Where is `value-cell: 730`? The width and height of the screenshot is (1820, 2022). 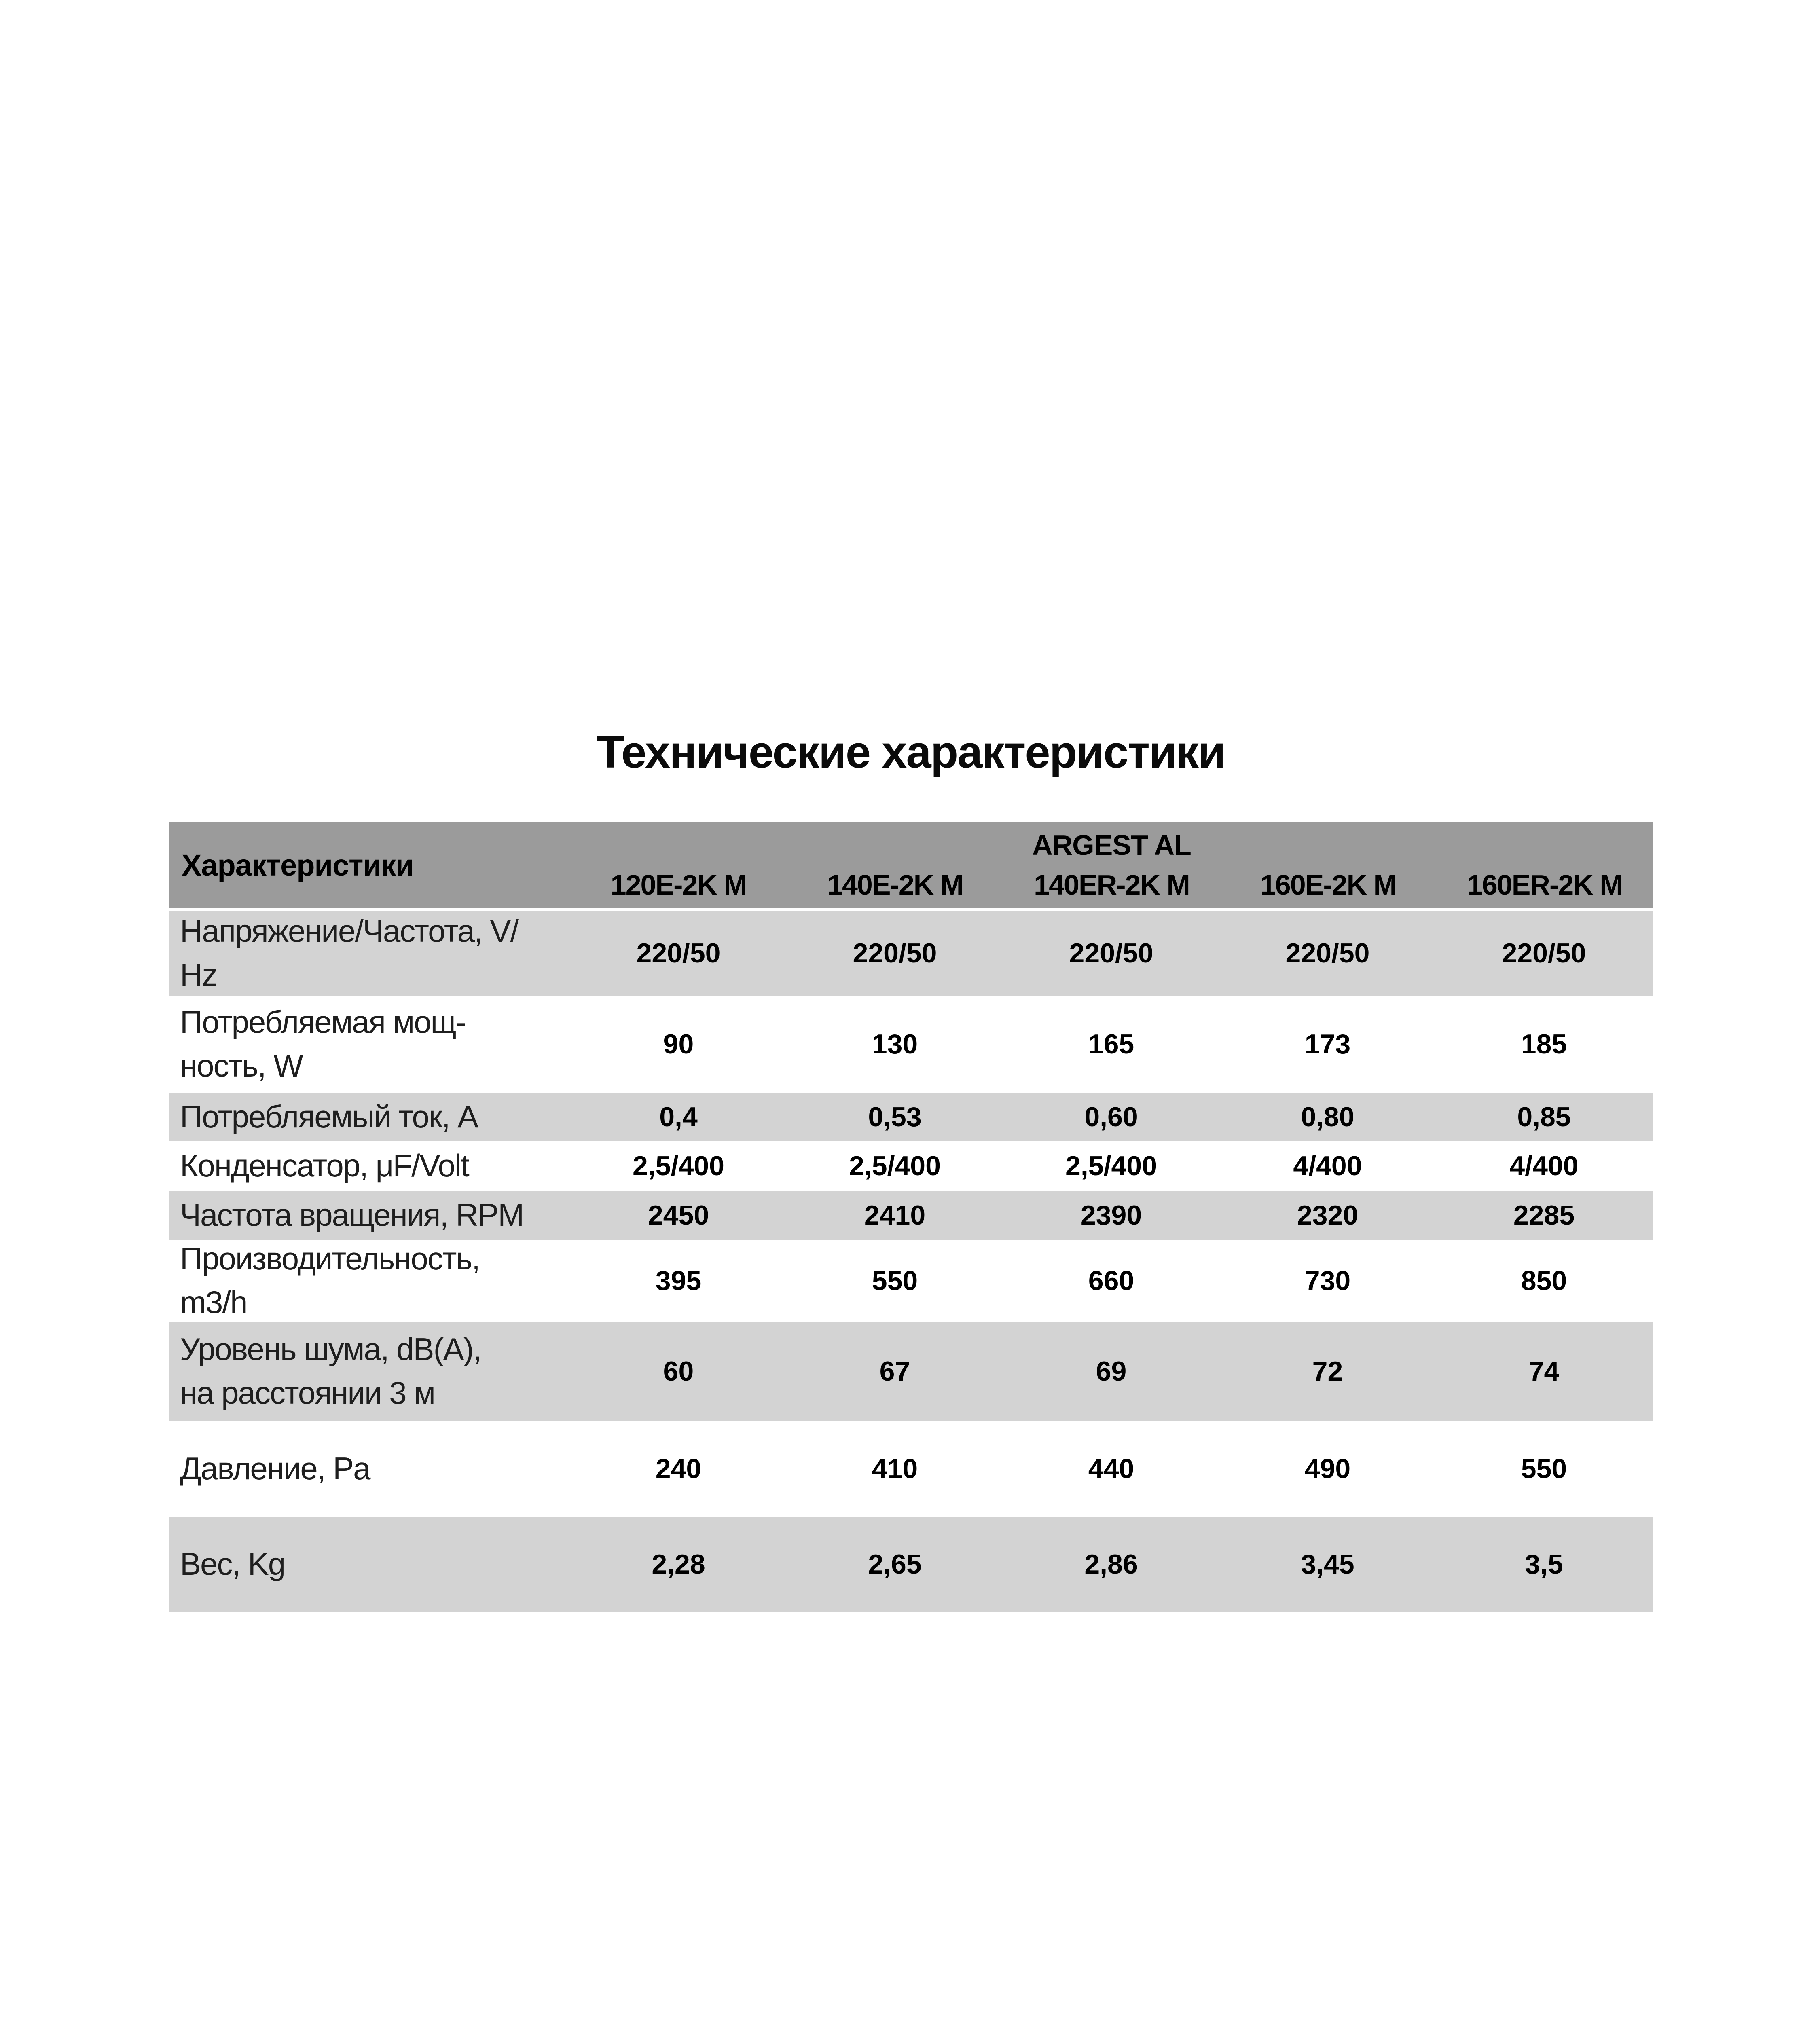
value-cell: 730 is located at coordinates (1327, 1280).